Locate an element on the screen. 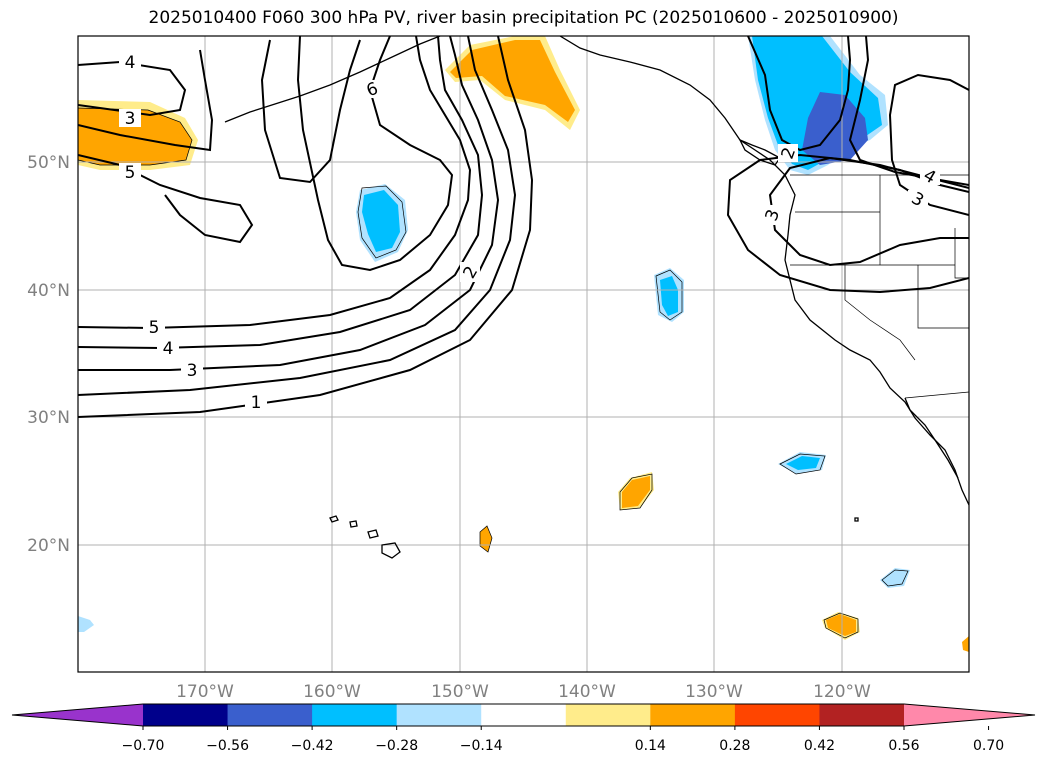  colorbar-tick-label: 0.56 is located at coordinates (903, 746).